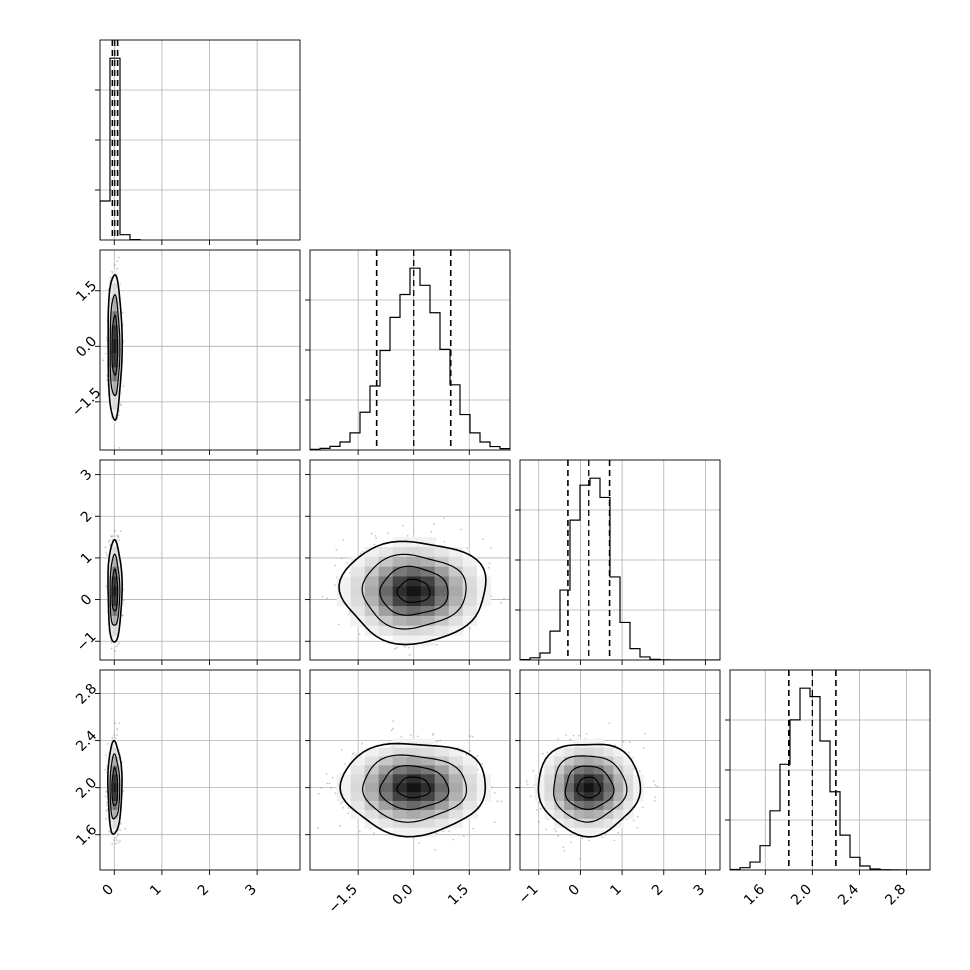  Describe the element at coordinates (620, 770) in the screenshot. I see `panel-frame` at that location.